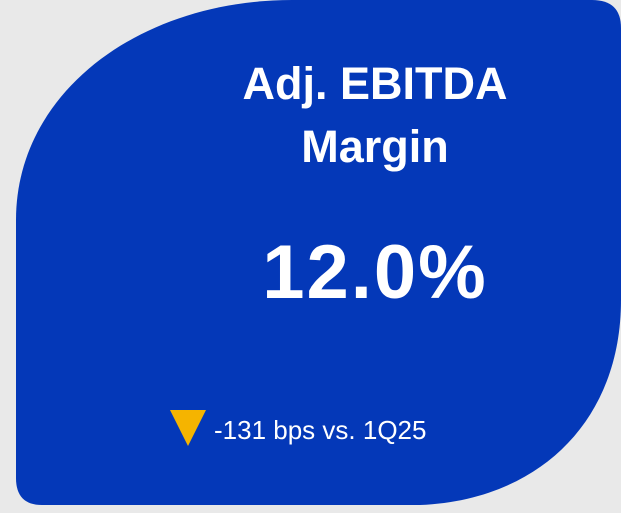 This screenshot has height=513, width=621. What do you see at coordinates (375, 272) in the screenshot?
I see `kpi-value: 12.0%` at bounding box center [375, 272].